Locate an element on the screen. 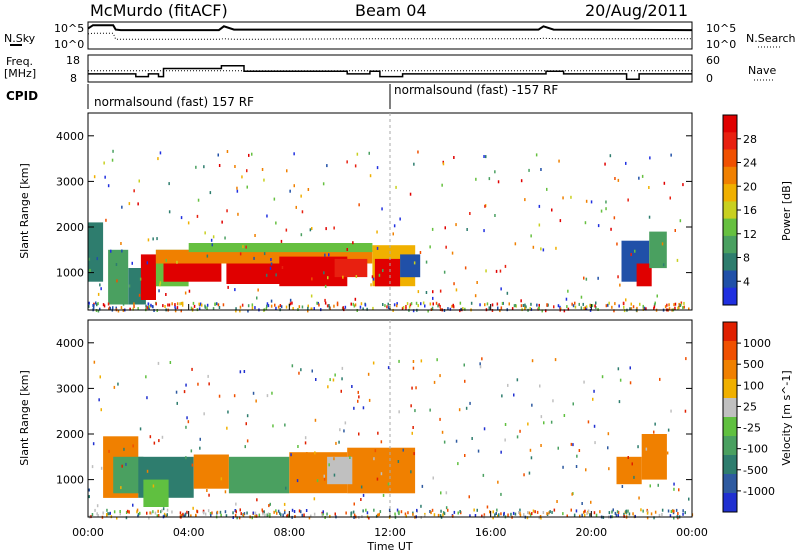 The width and height of the screenshot is (800, 554). power-colorbar-segment is located at coordinates (730, 296).